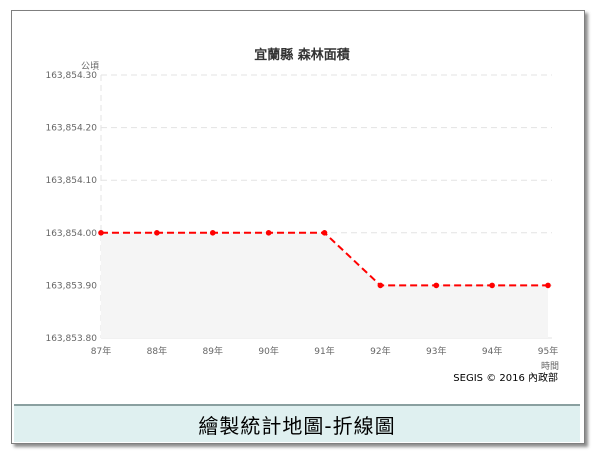 This screenshot has width=595, height=459. What do you see at coordinates (324, 259) in the screenshot?
I see `points-layer` at bounding box center [324, 259].